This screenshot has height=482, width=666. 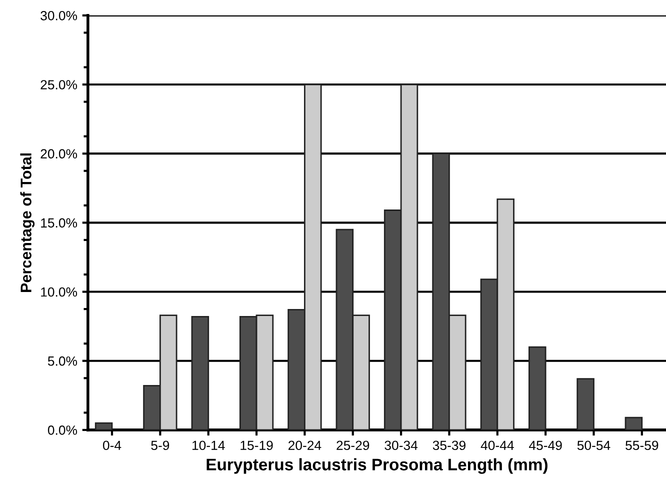 I want to click on x-tick-label: 55-59, so click(x=642, y=445).